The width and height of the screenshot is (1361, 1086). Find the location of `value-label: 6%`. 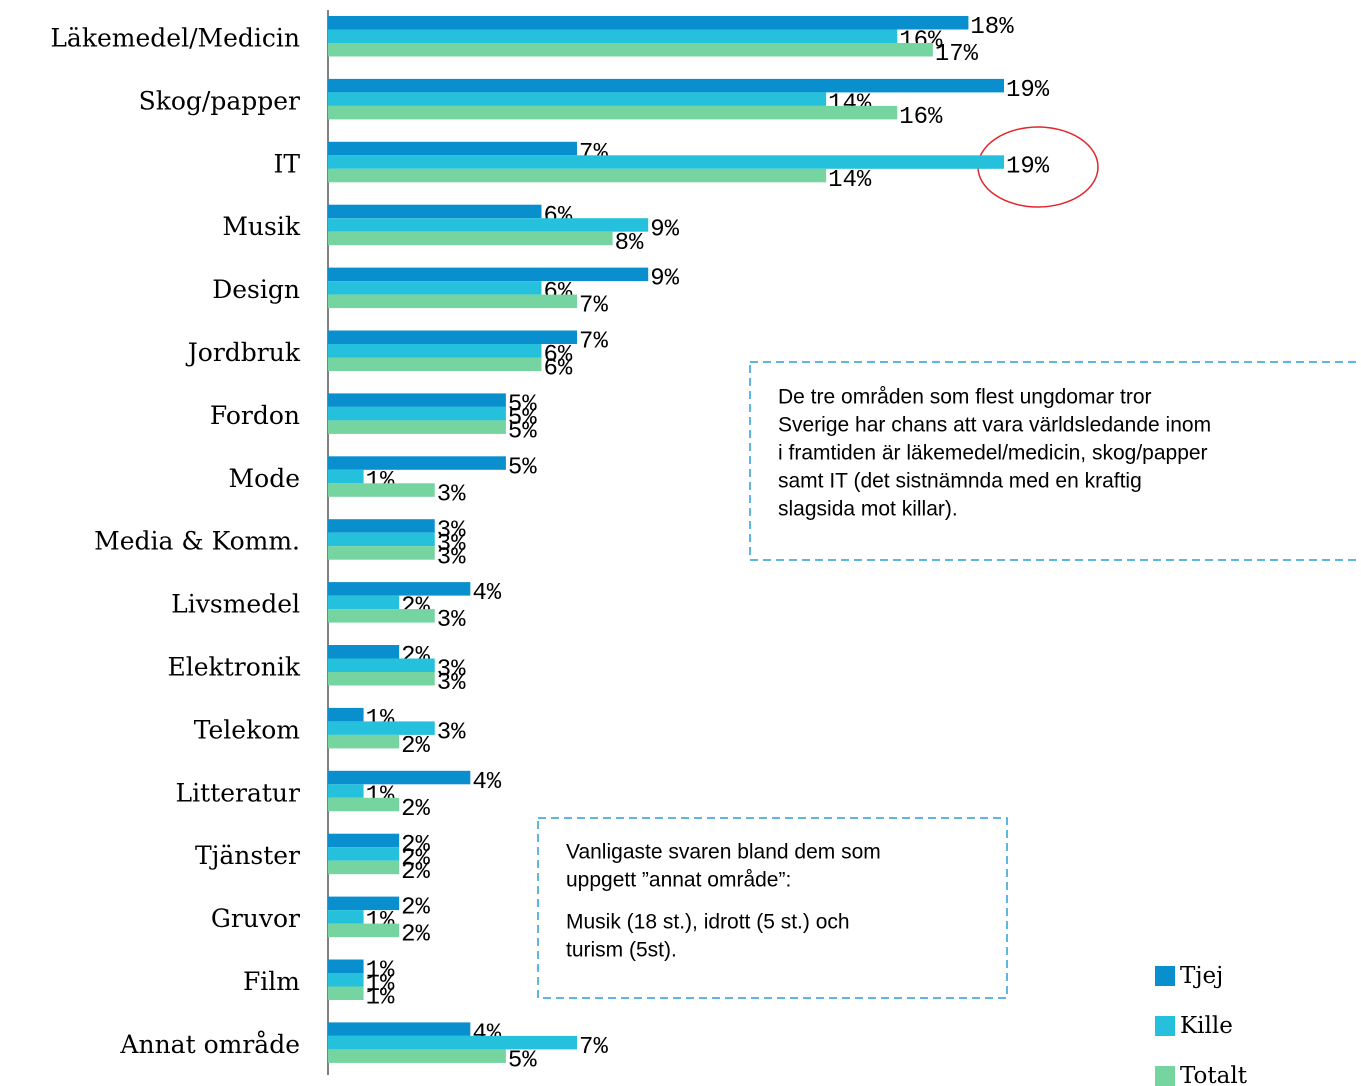

value-label: 6% is located at coordinates (557, 369).